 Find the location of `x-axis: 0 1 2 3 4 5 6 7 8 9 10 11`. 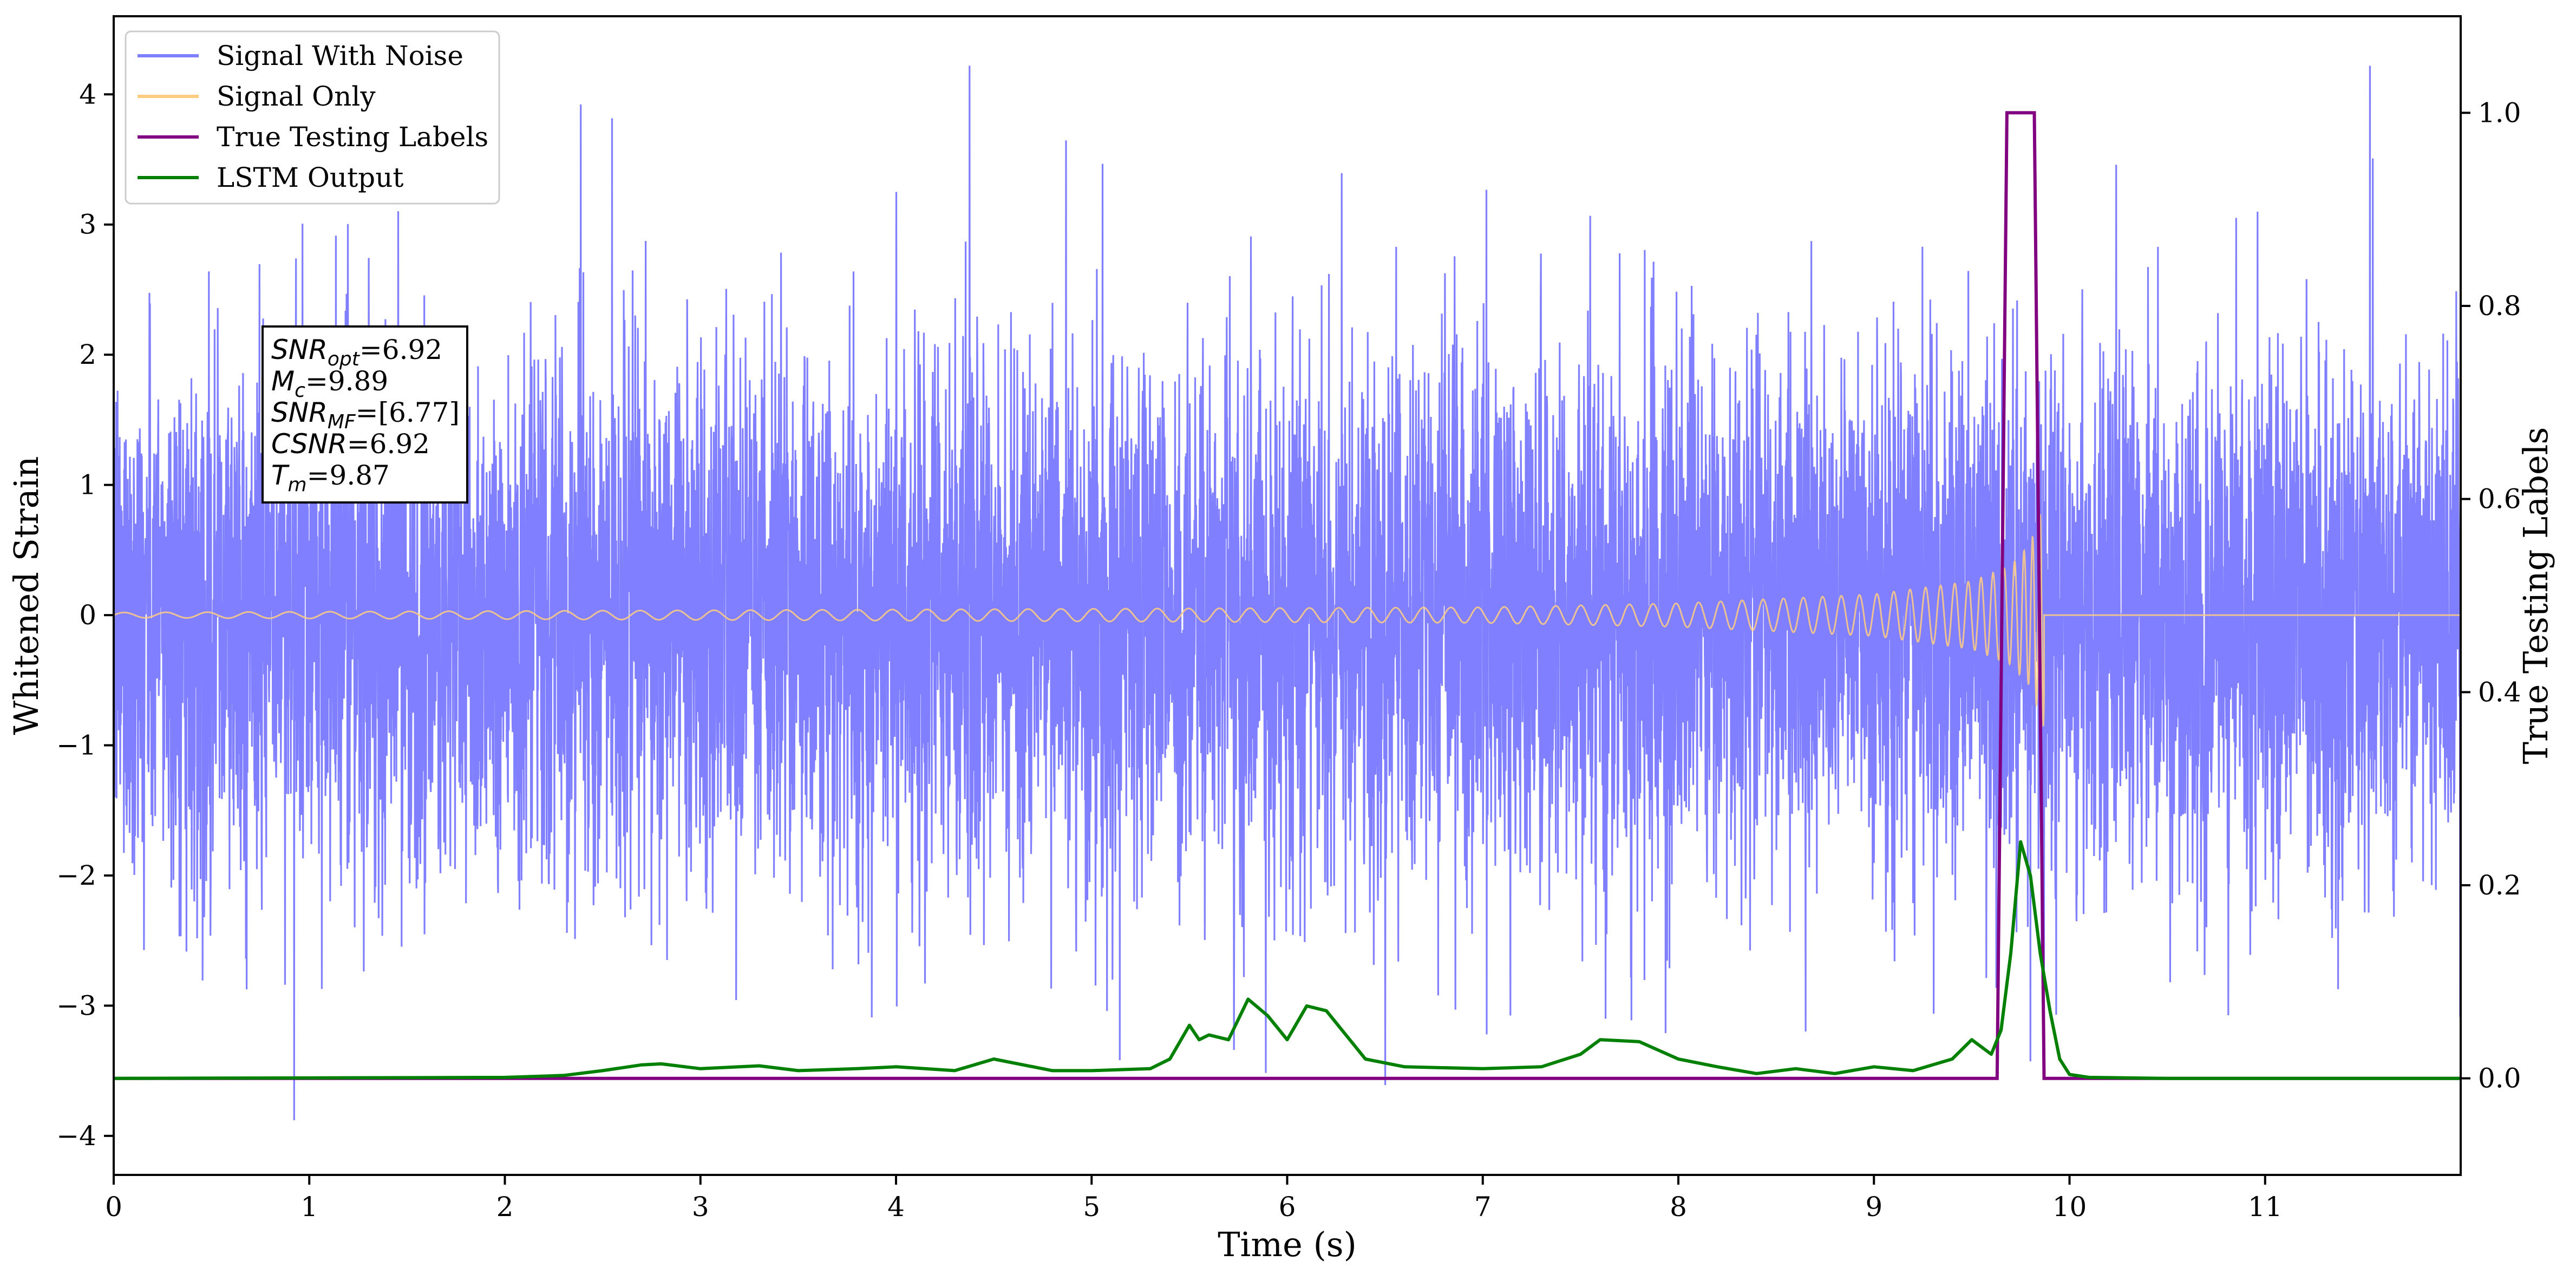

x-axis: 0 1 2 3 4 5 6 7 8 9 10 11 is located at coordinates (1194, 1199).